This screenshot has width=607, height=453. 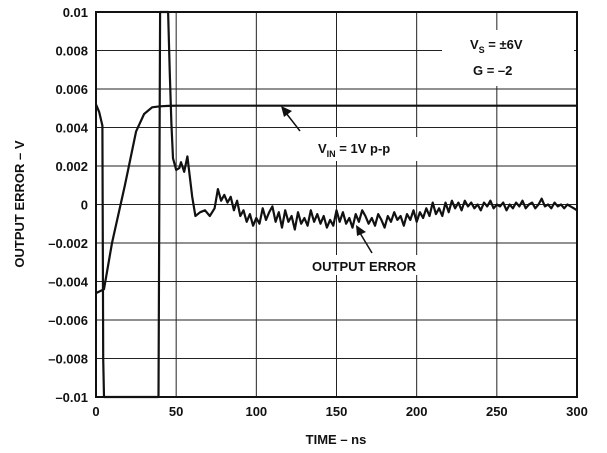 What do you see at coordinates (337, 411) in the screenshot?
I see `x-tick-label: 150` at bounding box center [337, 411].